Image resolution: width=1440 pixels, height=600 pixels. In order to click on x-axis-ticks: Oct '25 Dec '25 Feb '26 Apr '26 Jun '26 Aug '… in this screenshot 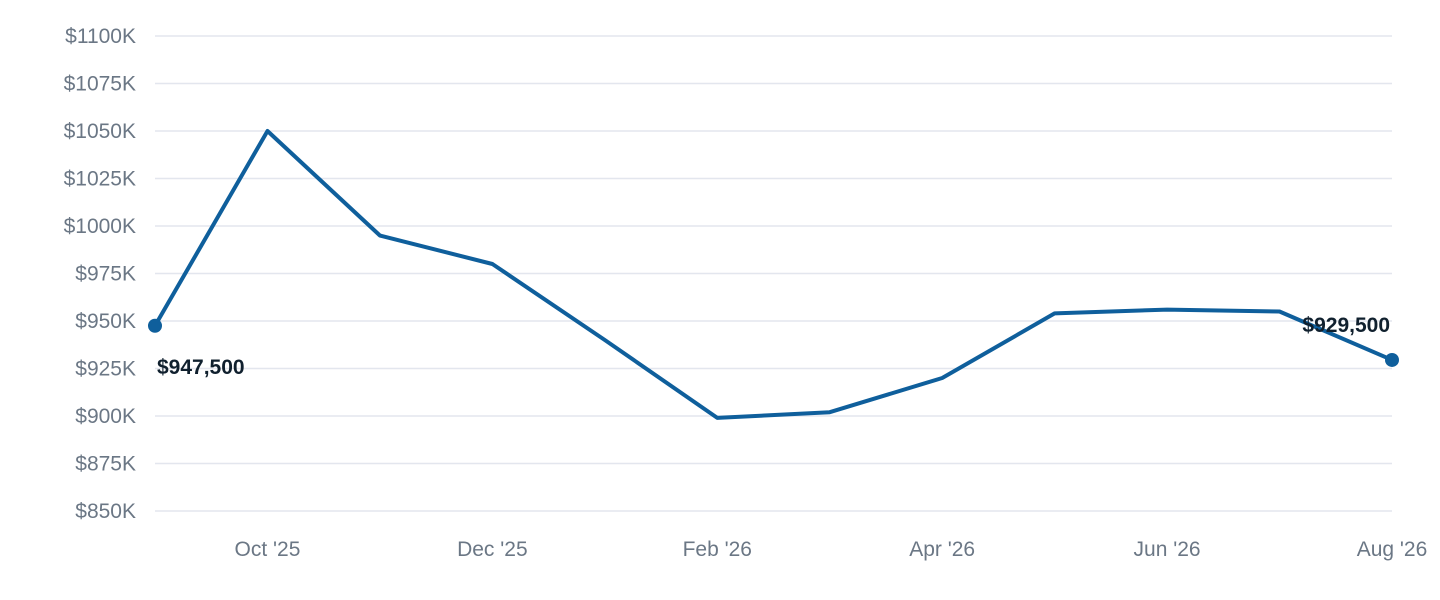, I will do `click(831, 549)`.